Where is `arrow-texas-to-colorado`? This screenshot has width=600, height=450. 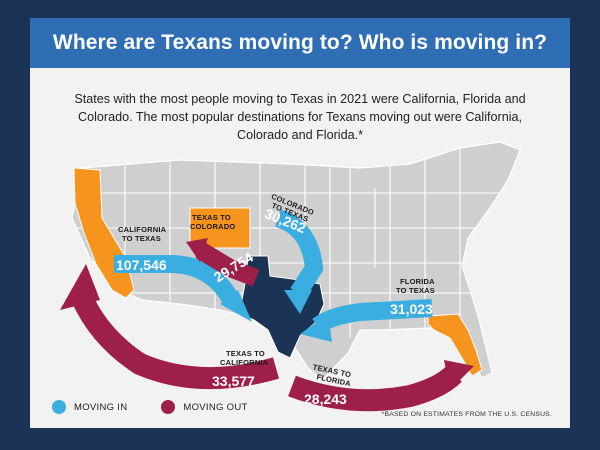
arrow-texas-to-colorado is located at coordinates (227, 264).